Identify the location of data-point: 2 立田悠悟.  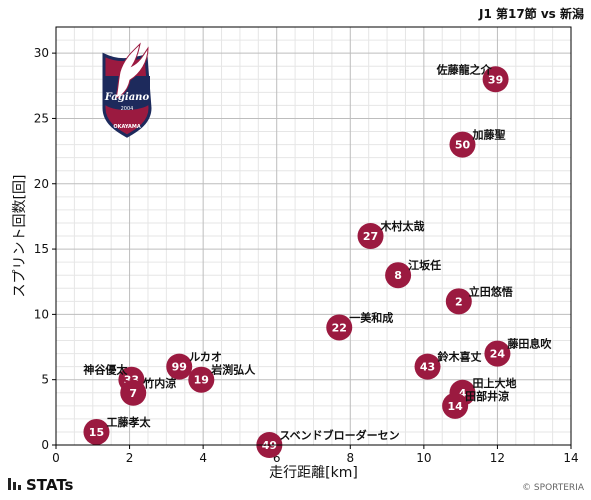
(479, 299).